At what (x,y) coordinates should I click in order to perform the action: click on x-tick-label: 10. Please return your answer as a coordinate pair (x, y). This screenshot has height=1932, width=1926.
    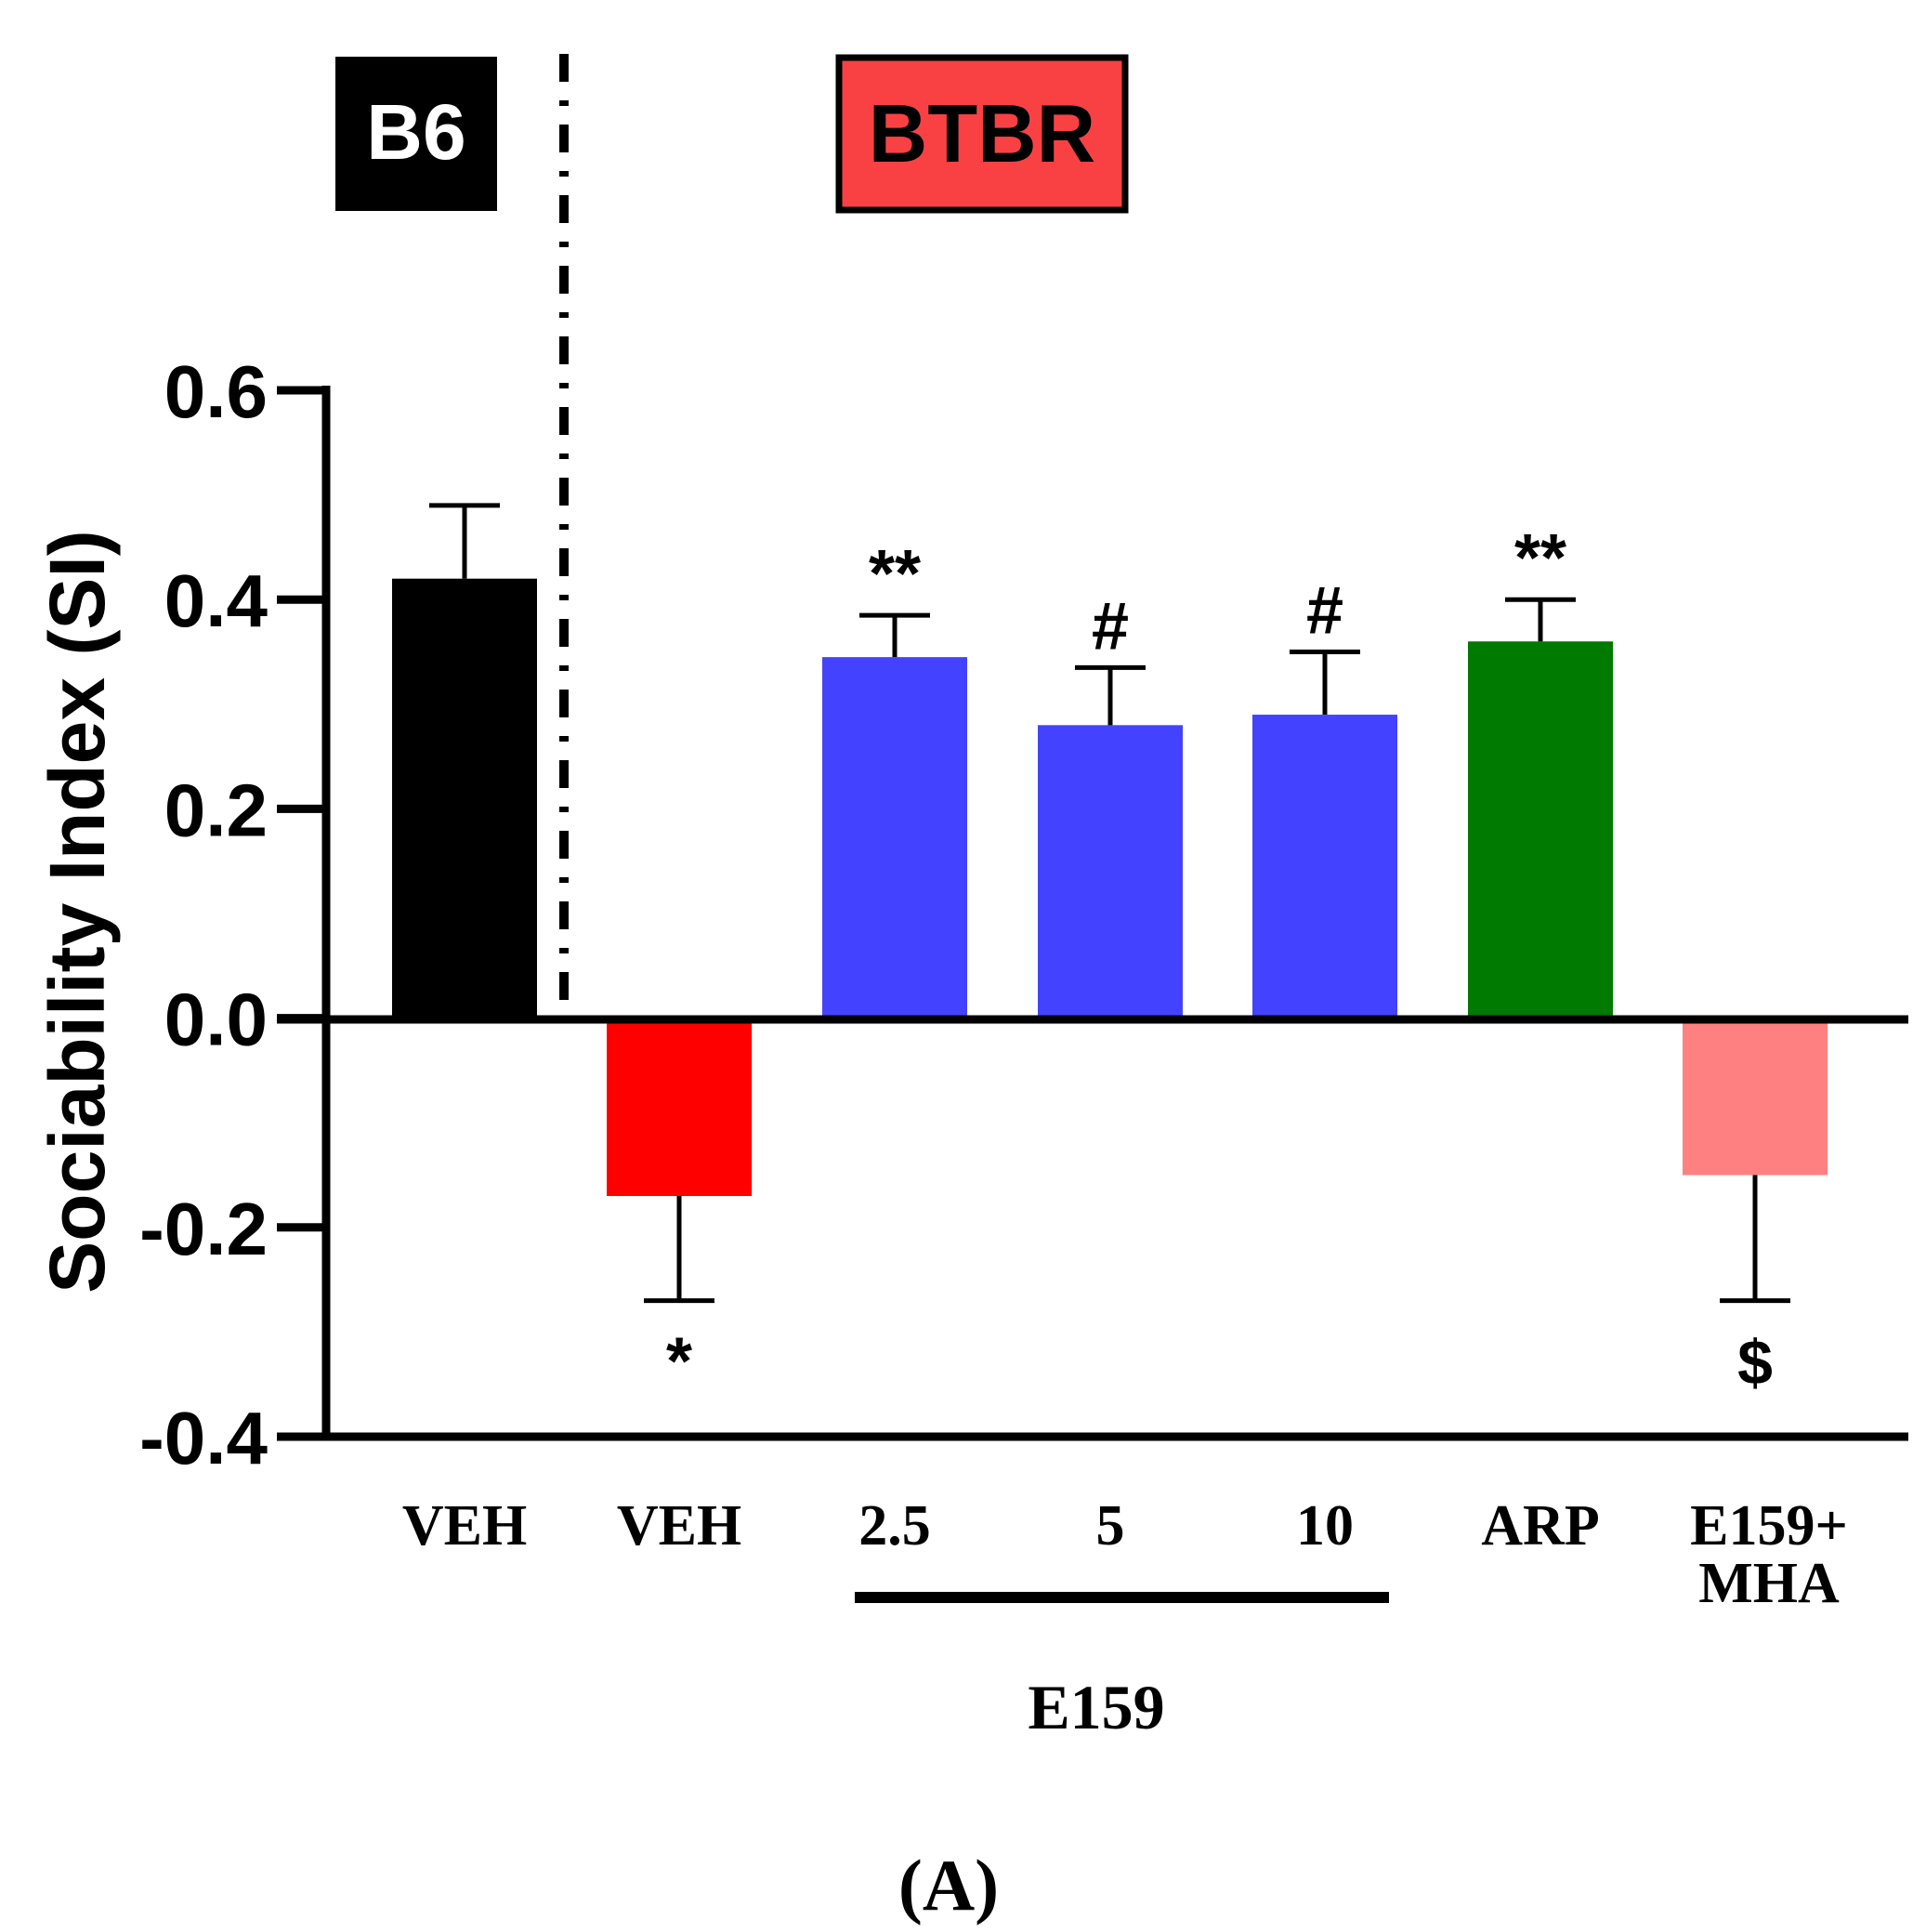
    Looking at the image, I should click on (1325, 1525).